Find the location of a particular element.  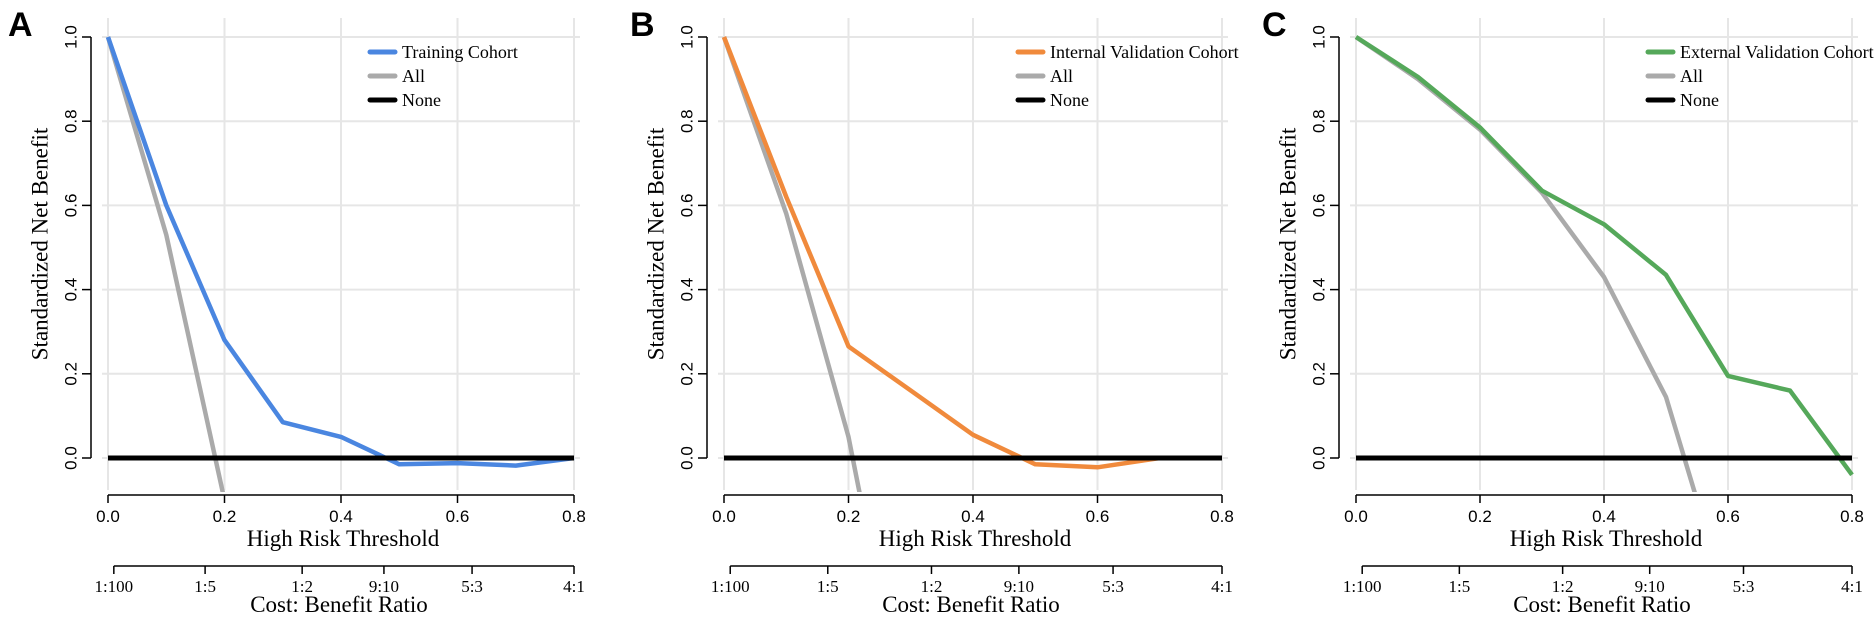

legend-label: External Validation Cohort is located at coordinates (1777, 52).